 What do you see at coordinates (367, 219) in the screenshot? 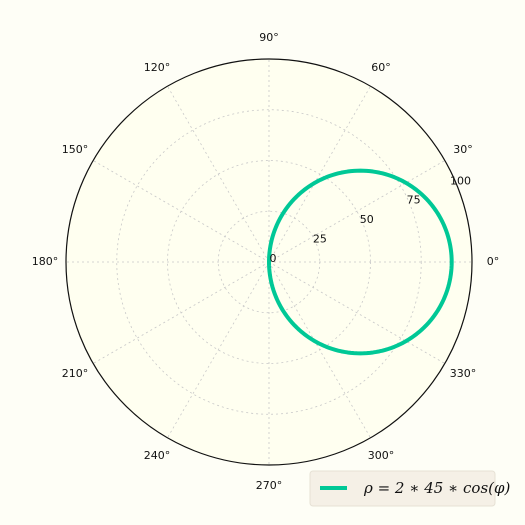
I see `r-tick-label: 50` at bounding box center [367, 219].